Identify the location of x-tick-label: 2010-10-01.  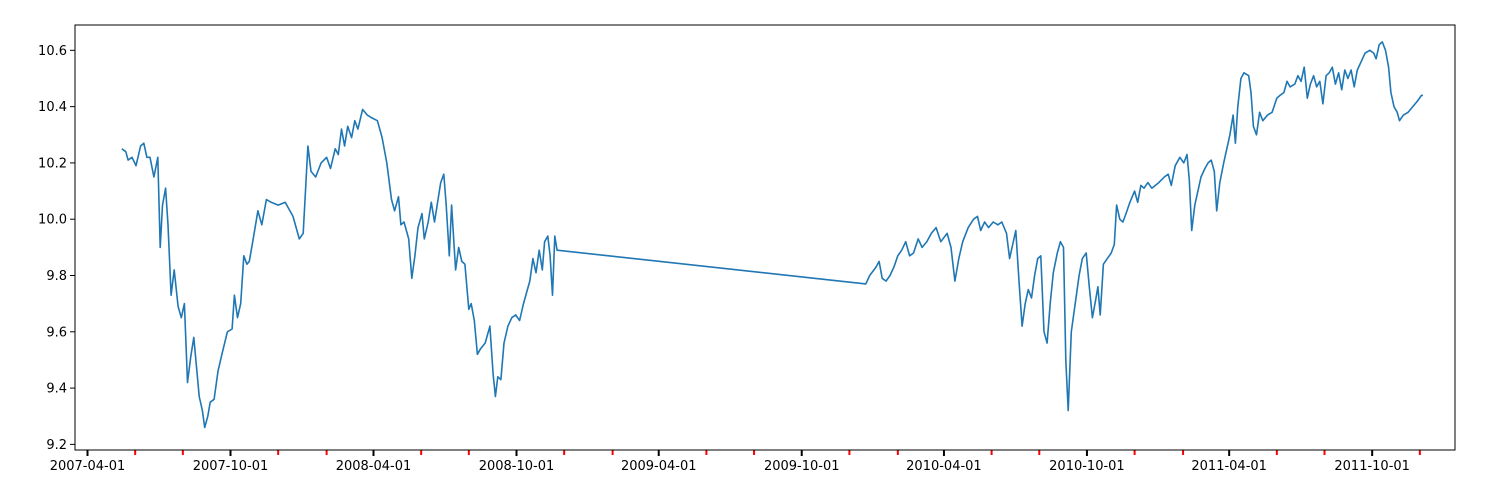
(1087, 466).